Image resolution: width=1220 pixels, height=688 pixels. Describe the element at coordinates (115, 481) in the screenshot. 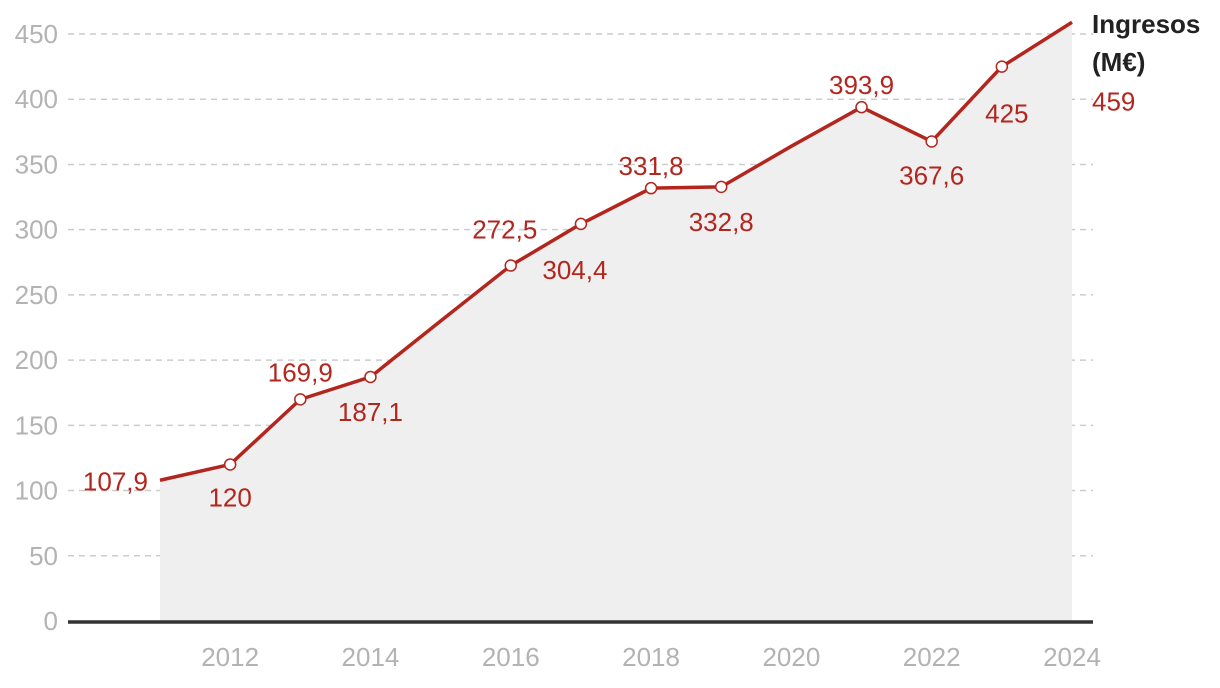

I see `data-label: 107,9` at that location.